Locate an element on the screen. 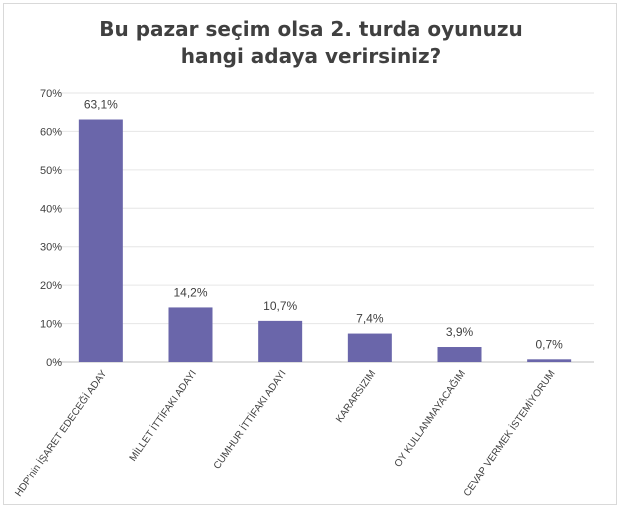  x-tick-label: CUMHUR İTTİFAKI ADAYI is located at coordinates (249, 419).